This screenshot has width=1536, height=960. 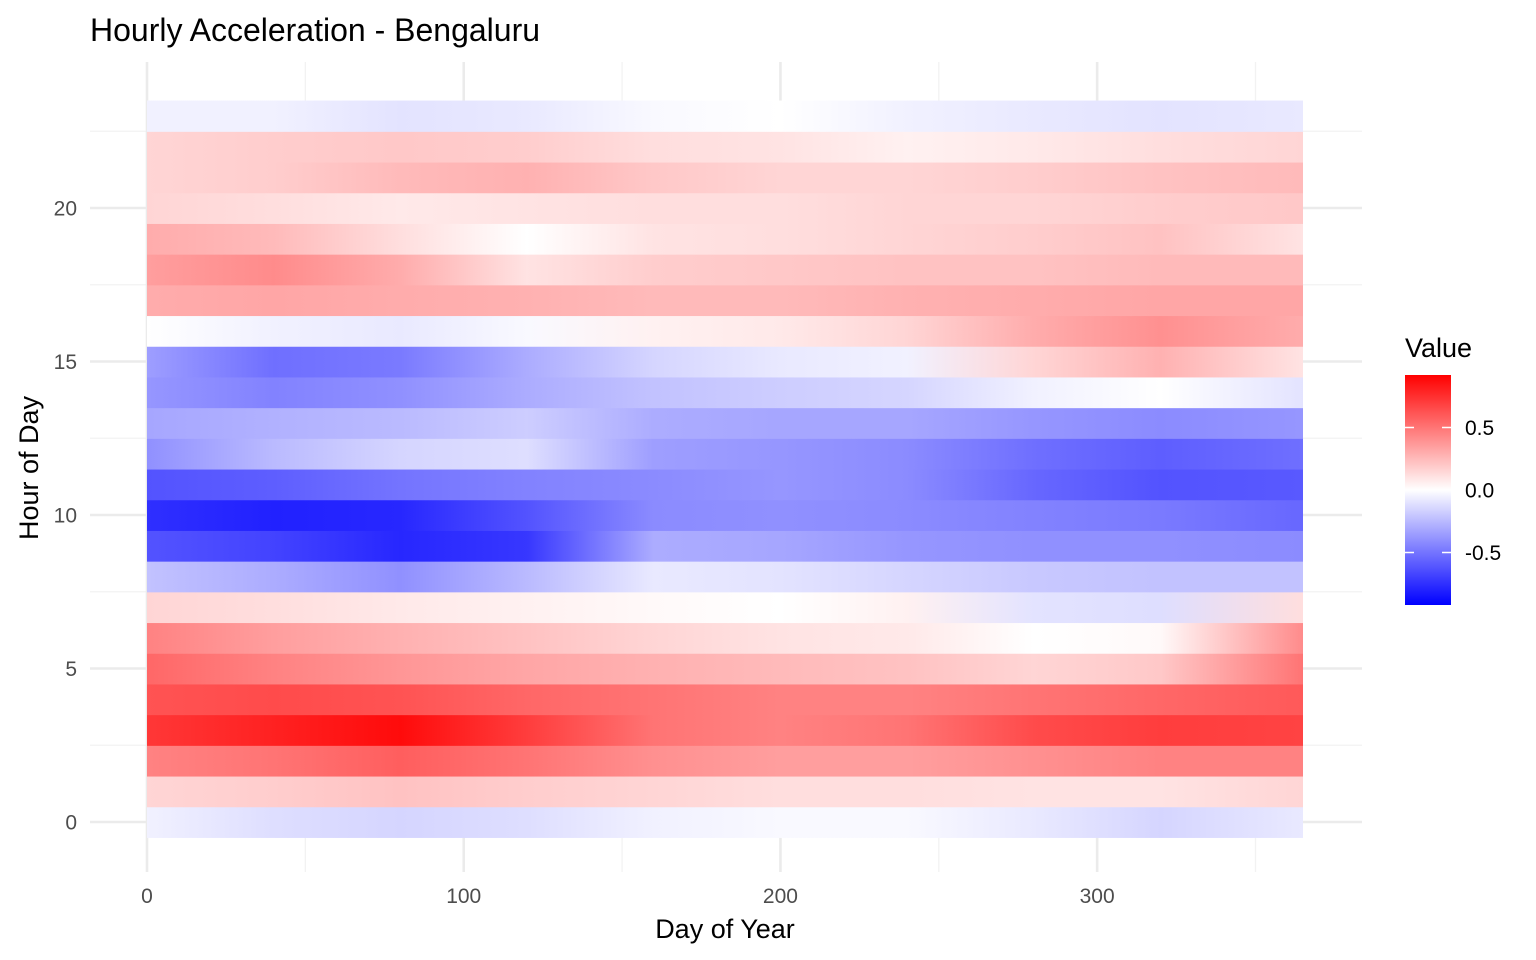 I want to click on x-axis-title: Day of Year, so click(x=725, y=929).